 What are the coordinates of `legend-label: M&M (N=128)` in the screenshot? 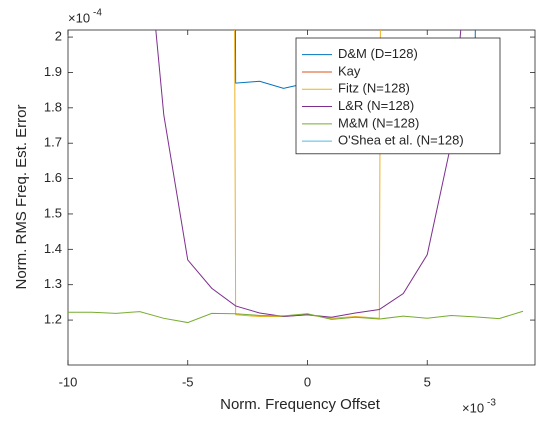 It's located at (378, 122).